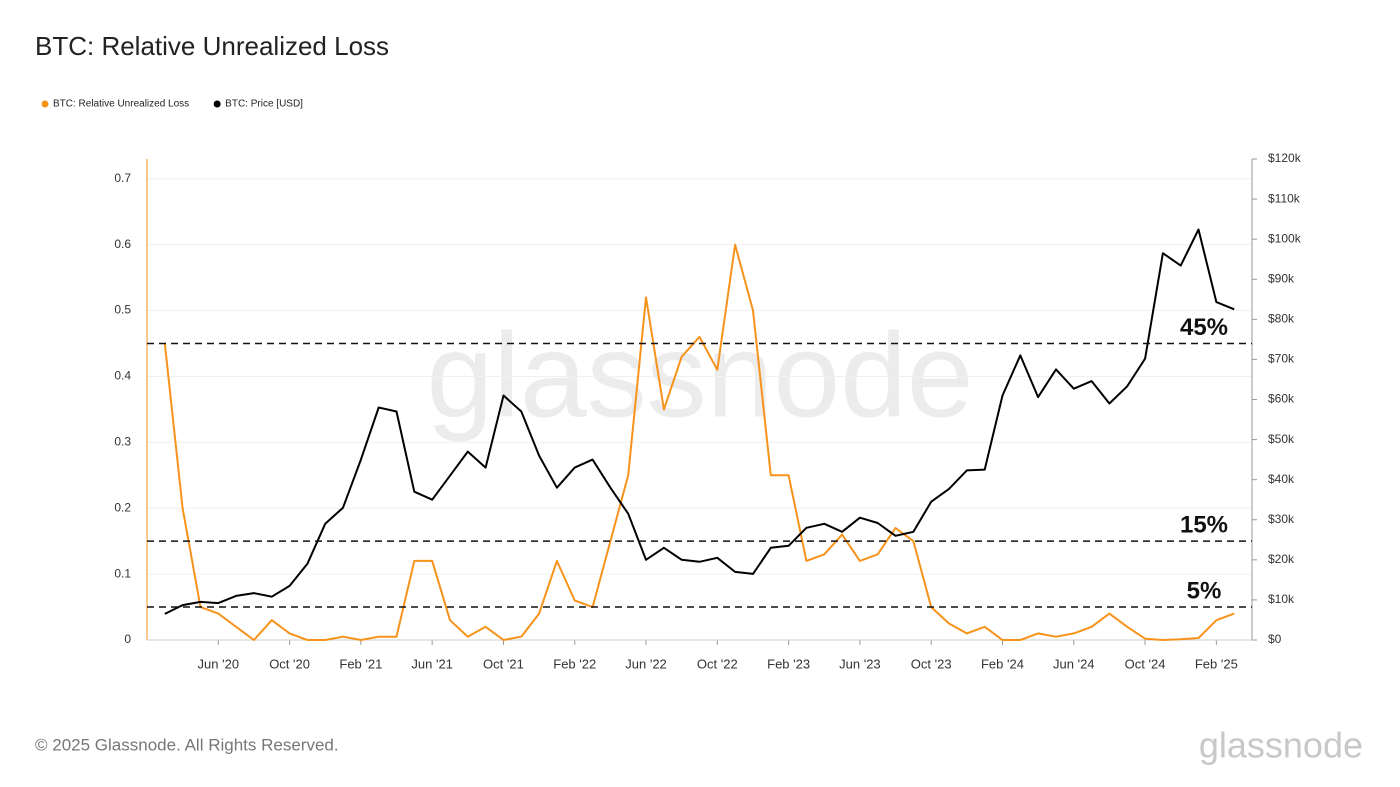 The width and height of the screenshot is (1400, 787). I want to click on threshold-label: 5%, so click(1204, 590).